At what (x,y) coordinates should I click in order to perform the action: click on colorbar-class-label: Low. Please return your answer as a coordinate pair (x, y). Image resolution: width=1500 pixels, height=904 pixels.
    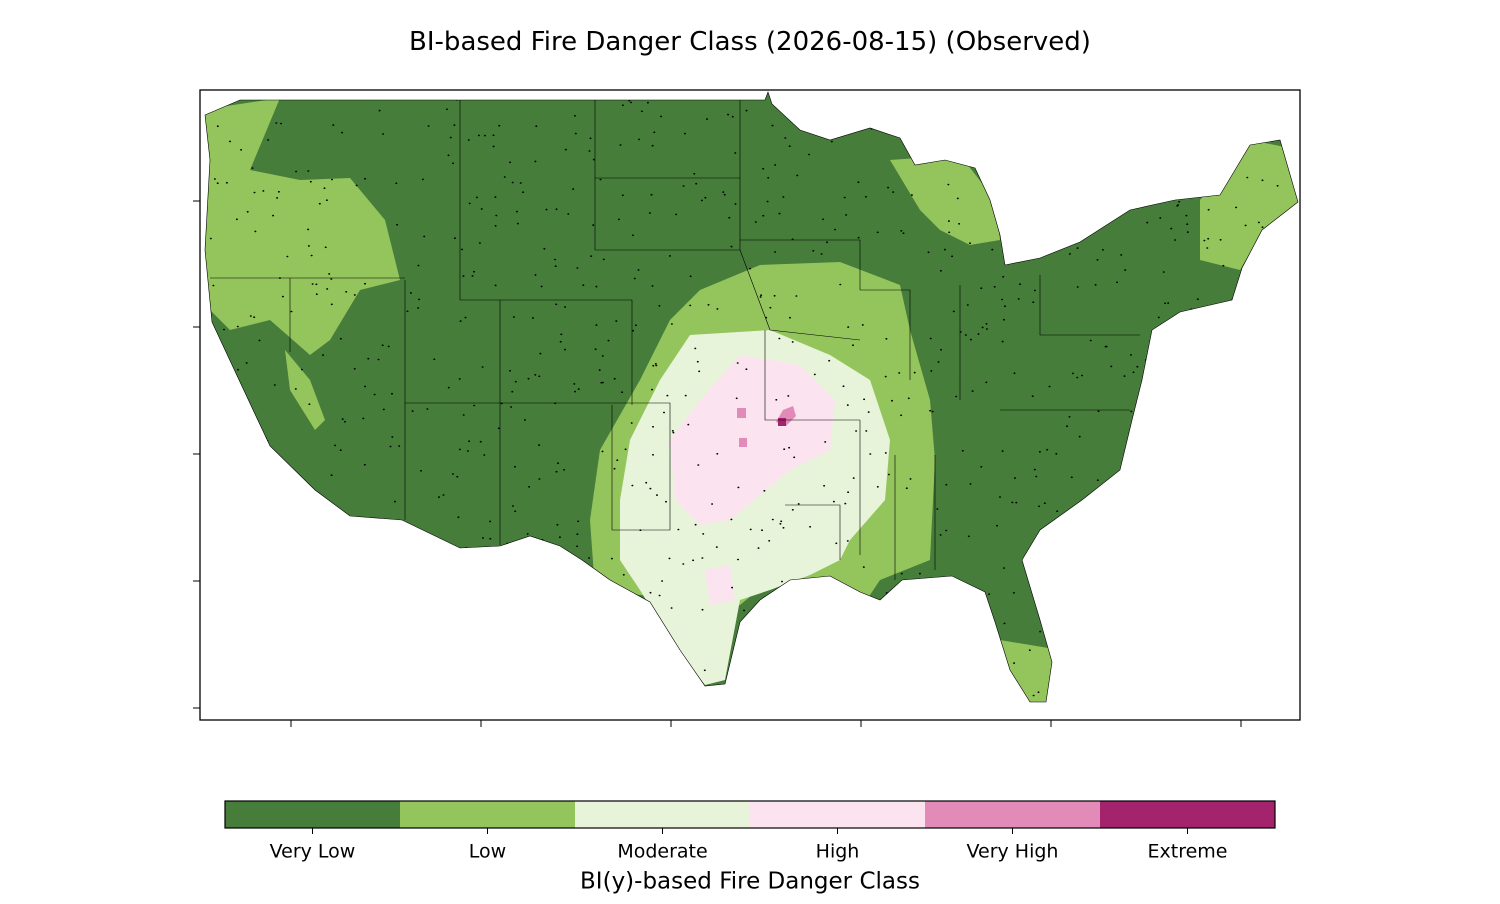
    Looking at the image, I should click on (487, 852).